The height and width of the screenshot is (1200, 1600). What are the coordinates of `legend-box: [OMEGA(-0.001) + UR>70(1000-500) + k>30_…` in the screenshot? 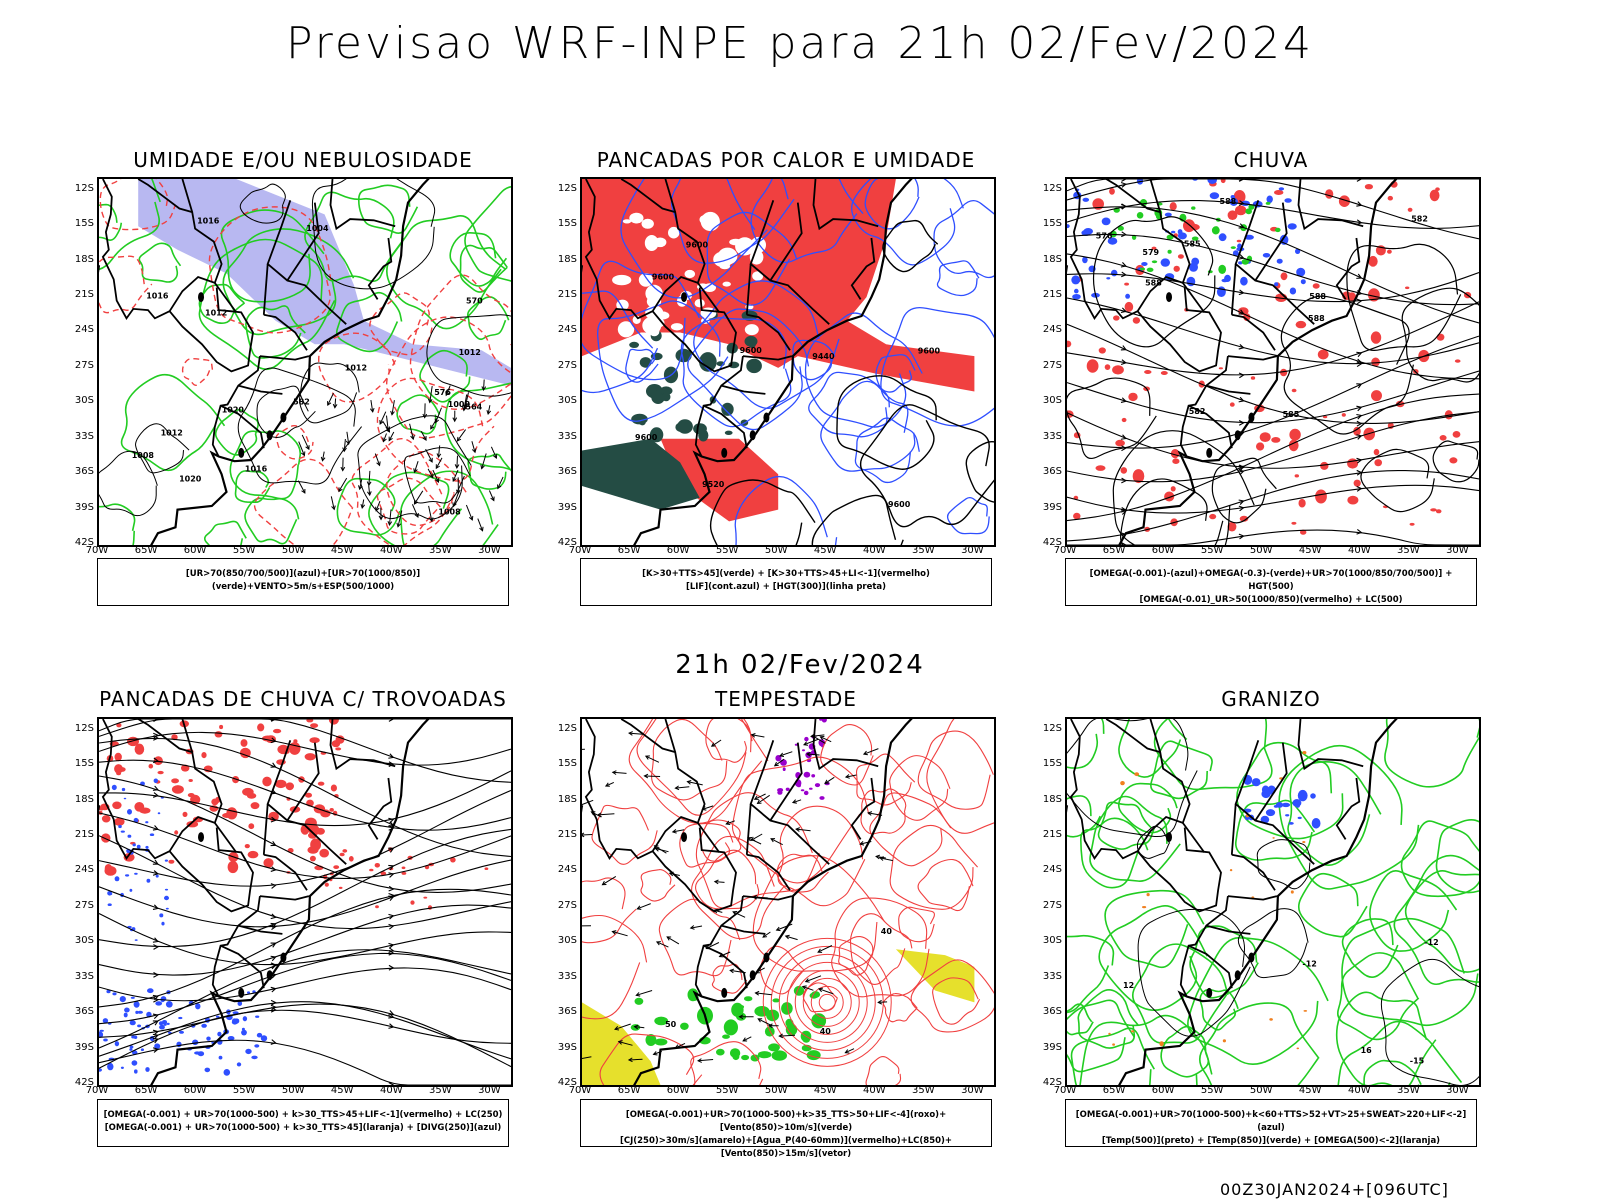 It's located at (303, 1123).